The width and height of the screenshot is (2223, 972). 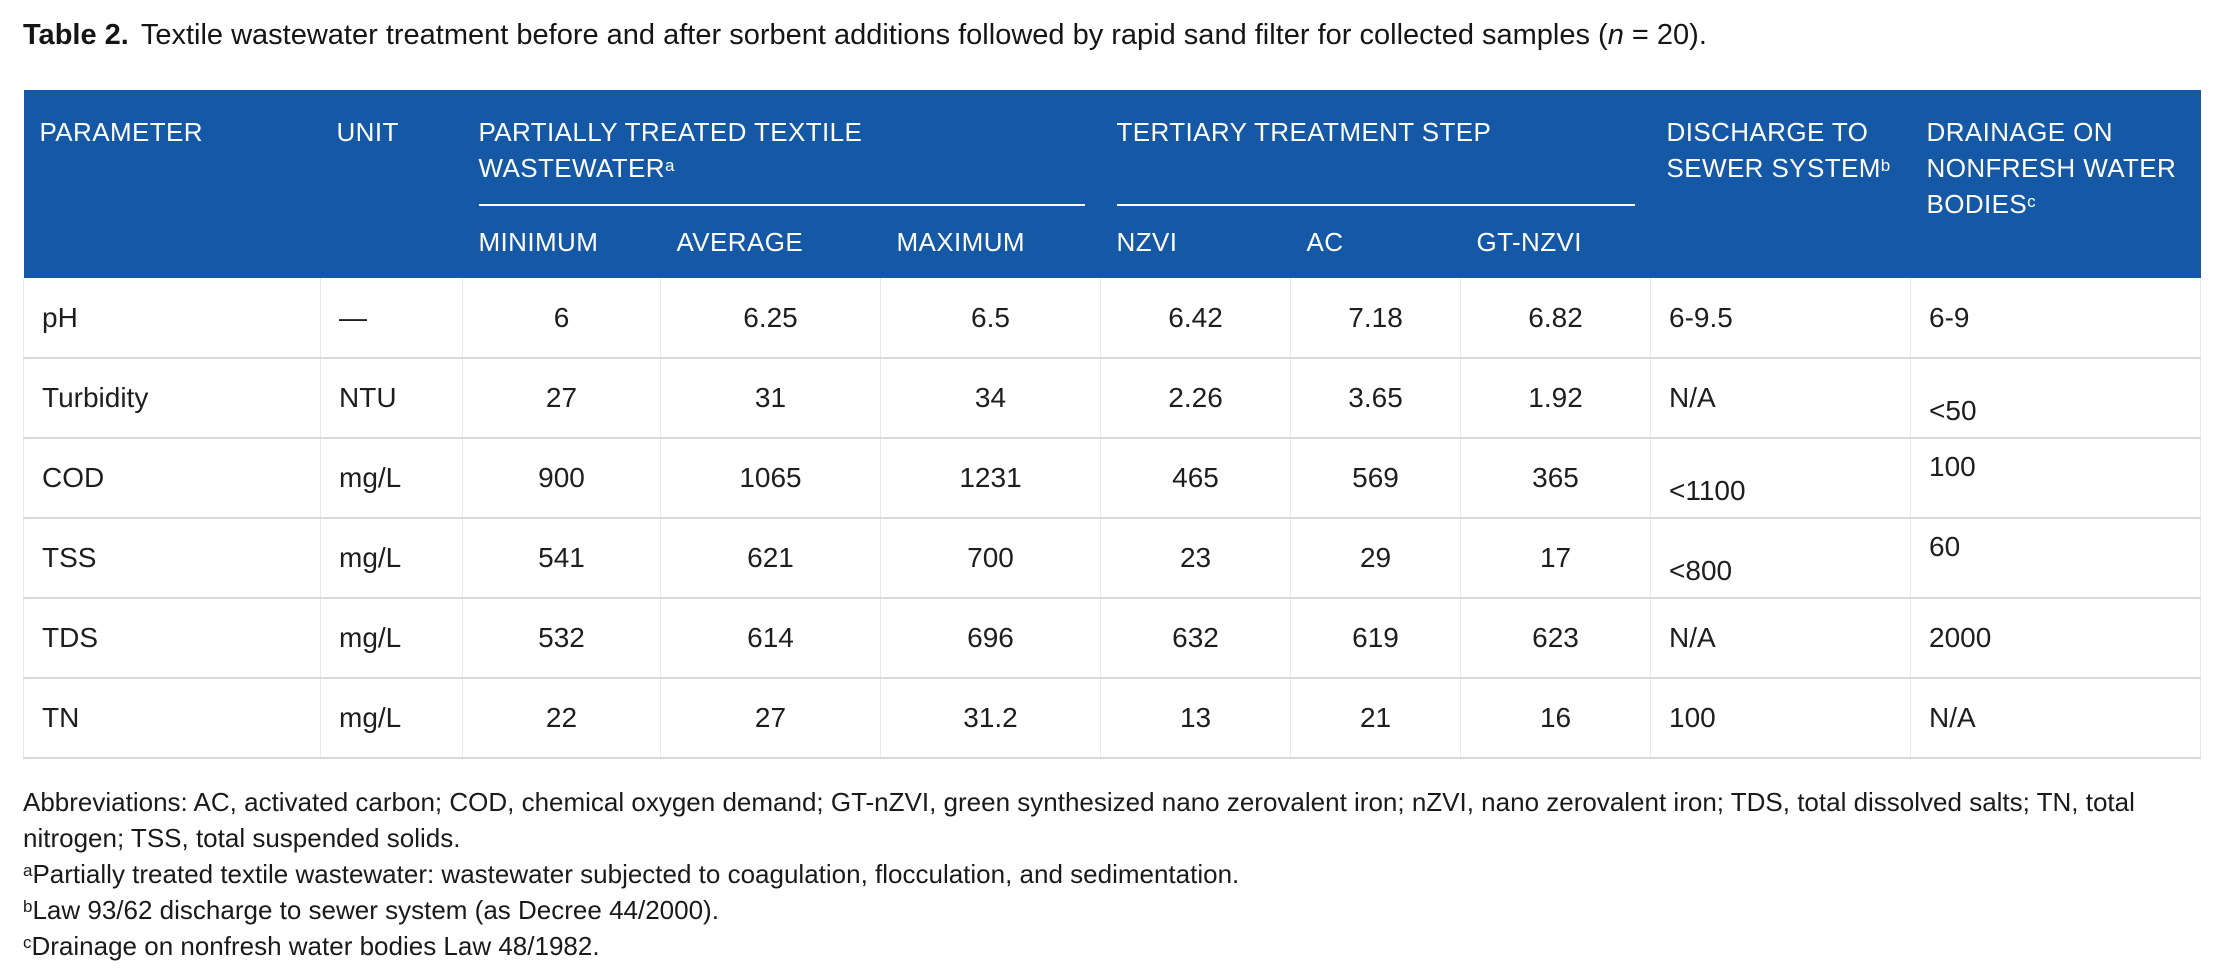 I want to click on cell-average: 6.25, so click(x=770, y=318).